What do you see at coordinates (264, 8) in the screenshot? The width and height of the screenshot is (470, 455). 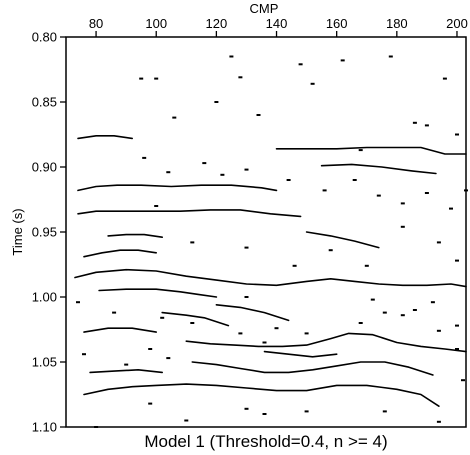 I see `x-axis-title: CMP` at bounding box center [264, 8].